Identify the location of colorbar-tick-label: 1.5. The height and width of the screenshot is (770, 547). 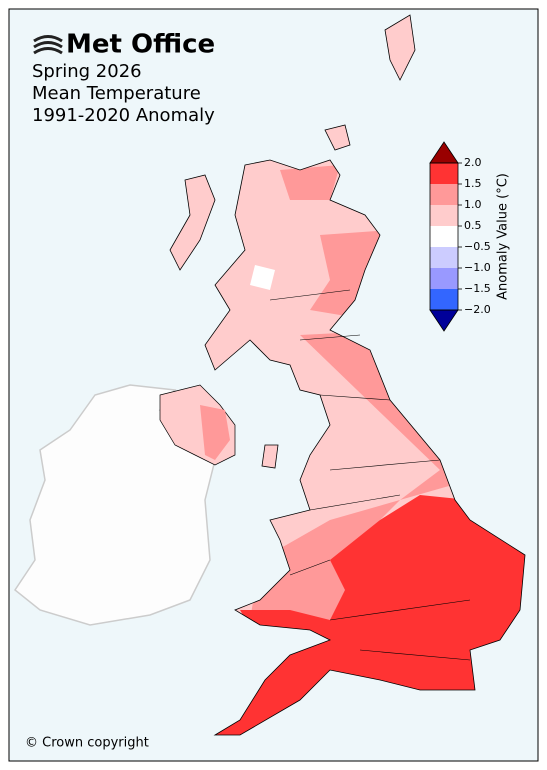
(473, 183).